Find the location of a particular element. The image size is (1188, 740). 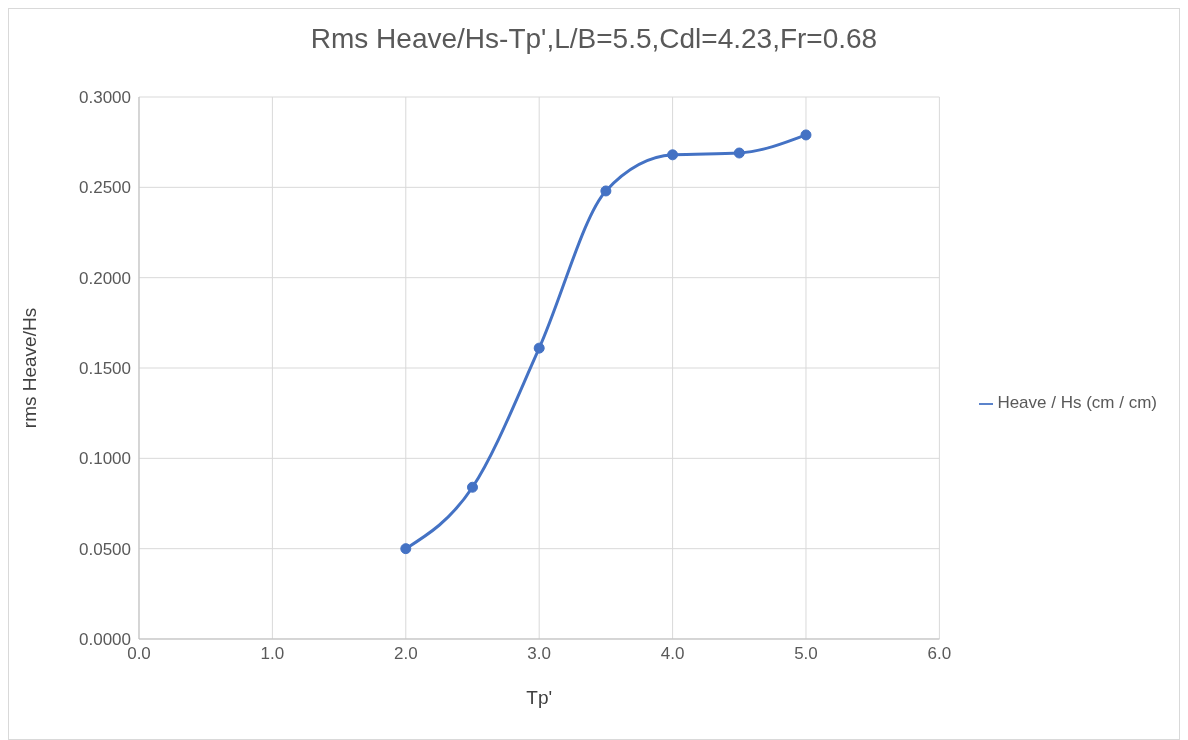

x-tick-label: 1.0 is located at coordinates (272, 654).